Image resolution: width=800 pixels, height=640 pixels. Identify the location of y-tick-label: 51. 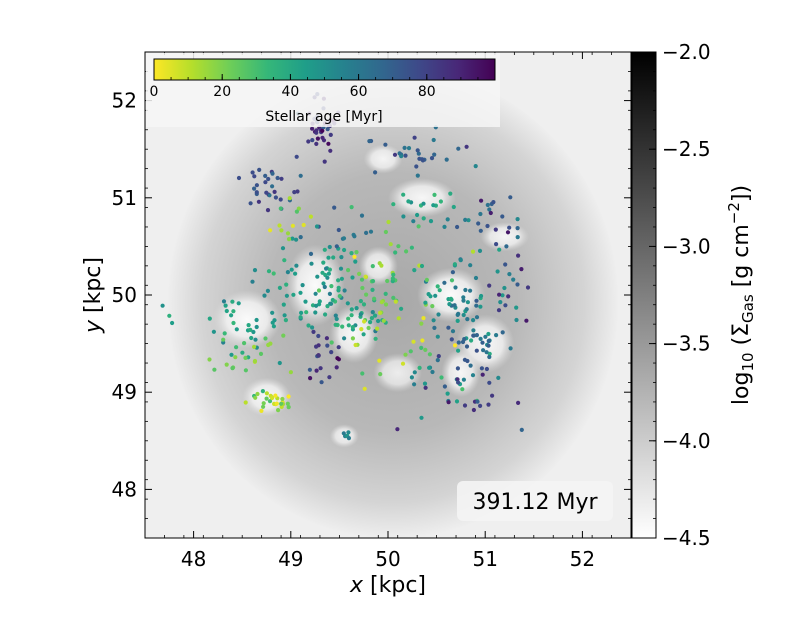
(124, 198).